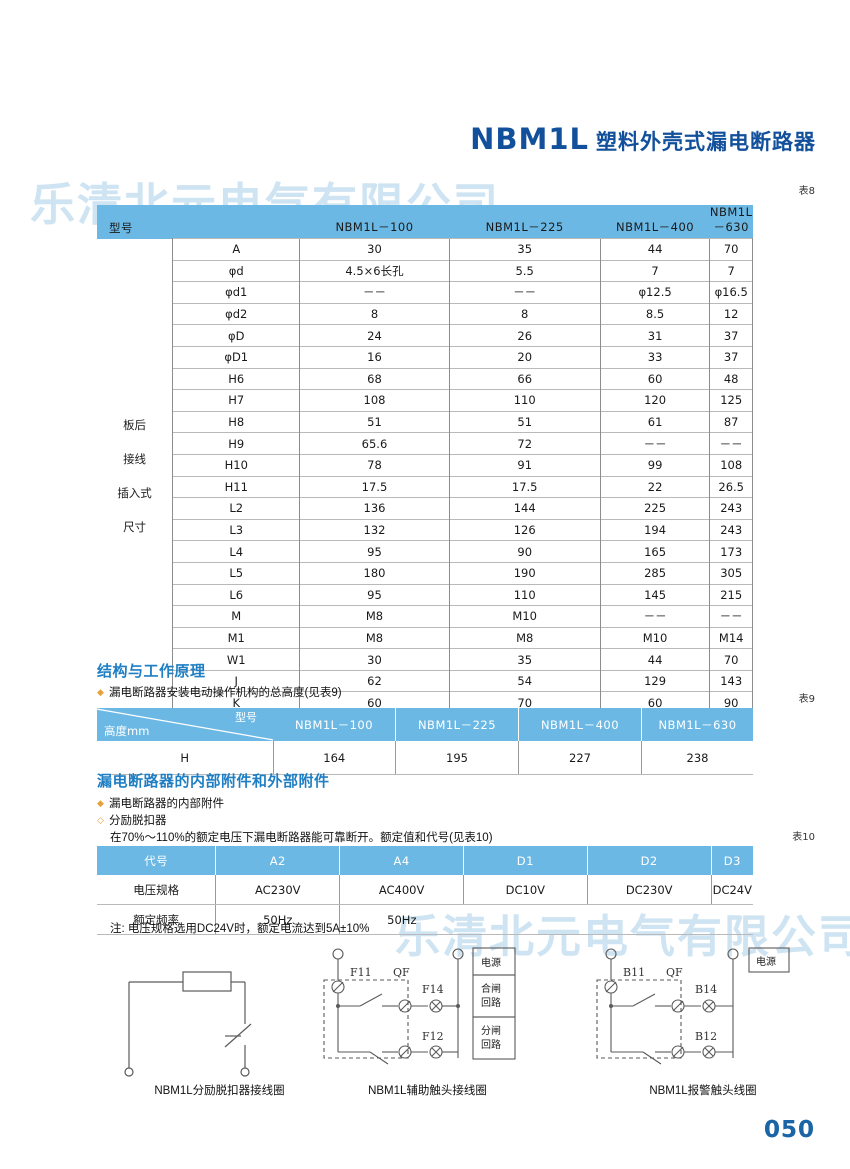 This screenshot has width=850, height=1169. What do you see at coordinates (634, 972) in the screenshot?
I see `diagram3-label-b11: B11` at bounding box center [634, 972].